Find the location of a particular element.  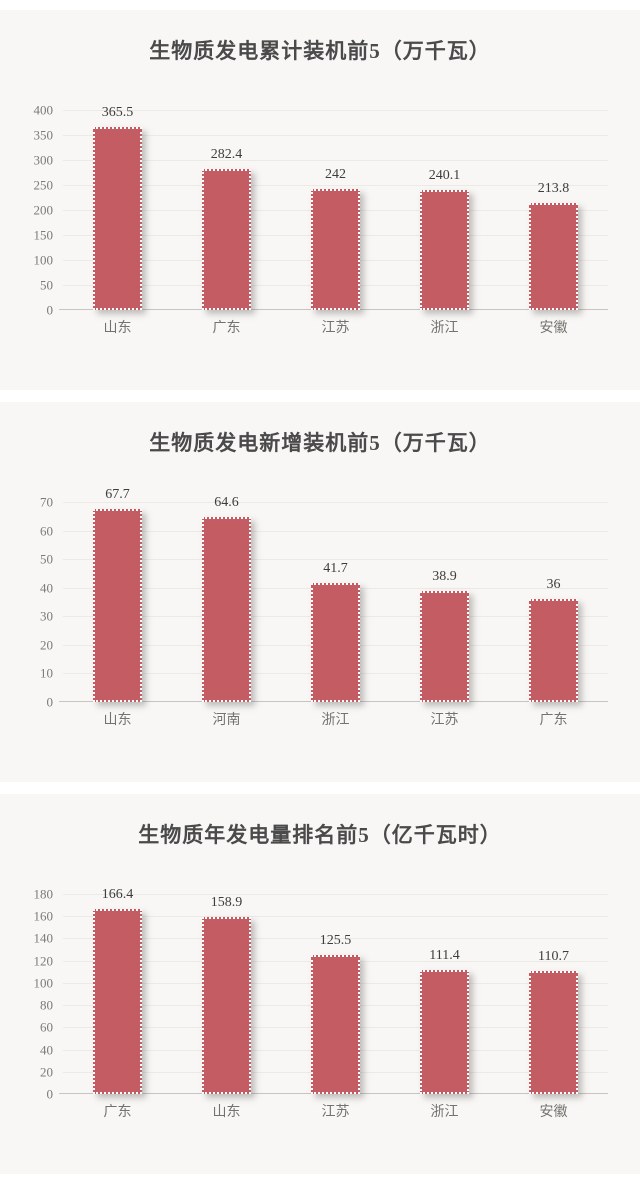

bar-value-label: 110.7 is located at coordinates (553, 956).